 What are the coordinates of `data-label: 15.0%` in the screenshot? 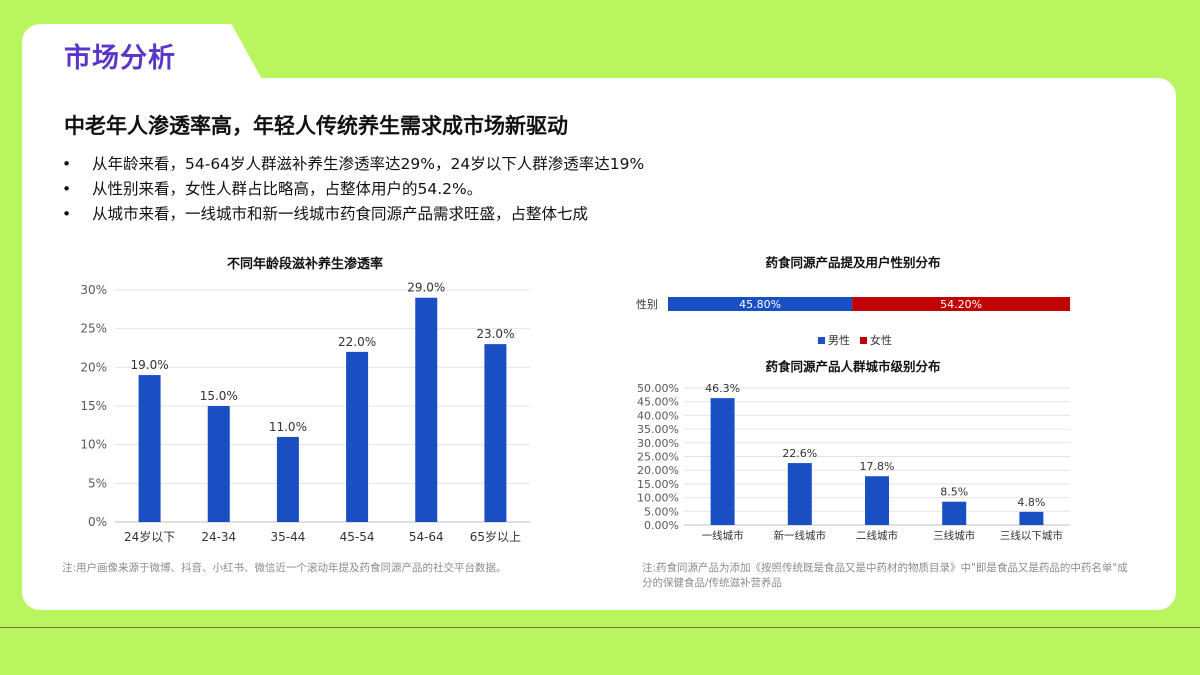 It's located at (219, 396).